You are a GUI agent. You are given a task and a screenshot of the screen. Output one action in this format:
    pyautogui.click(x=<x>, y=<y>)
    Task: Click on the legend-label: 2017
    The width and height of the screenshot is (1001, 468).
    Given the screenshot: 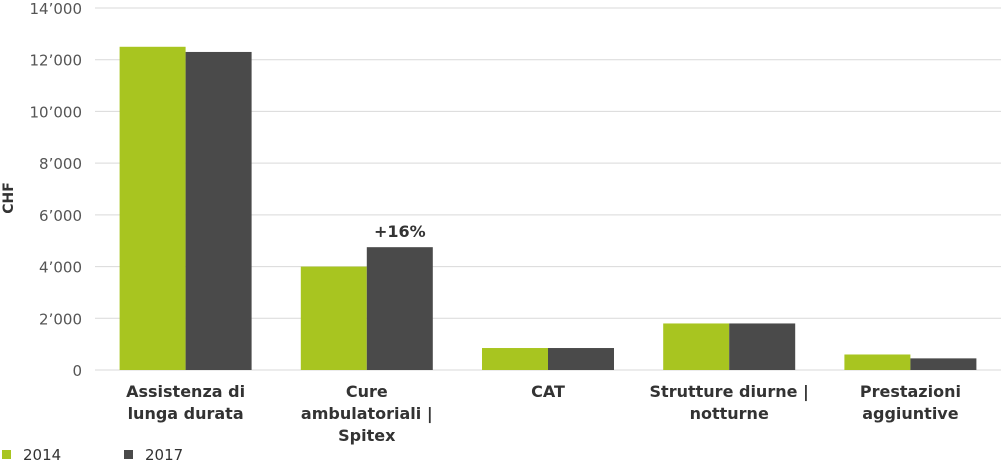 What is the action you would take?
    pyautogui.click(x=164, y=455)
    